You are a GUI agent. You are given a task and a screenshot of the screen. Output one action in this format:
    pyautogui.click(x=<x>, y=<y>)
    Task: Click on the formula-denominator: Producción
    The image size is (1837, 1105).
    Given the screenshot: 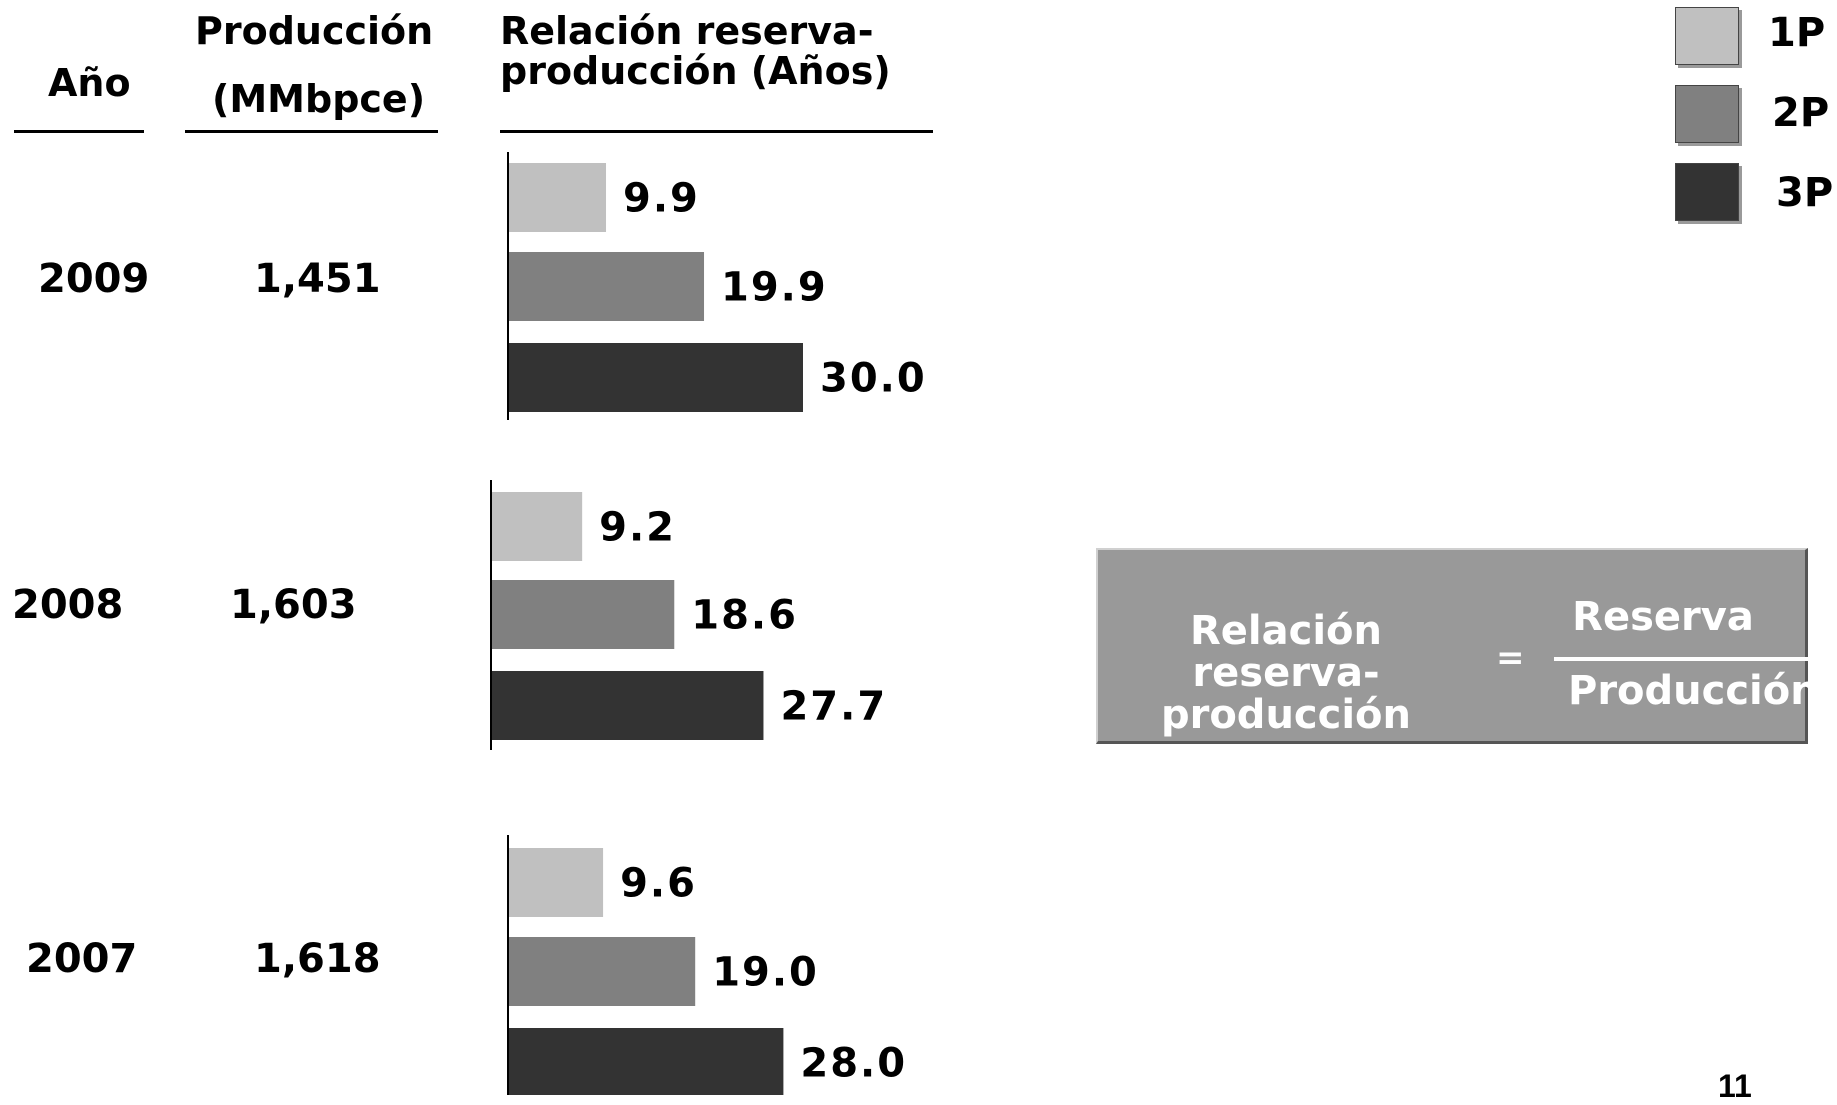 What is the action you would take?
    pyautogui.click(x=1693, y=691)
    